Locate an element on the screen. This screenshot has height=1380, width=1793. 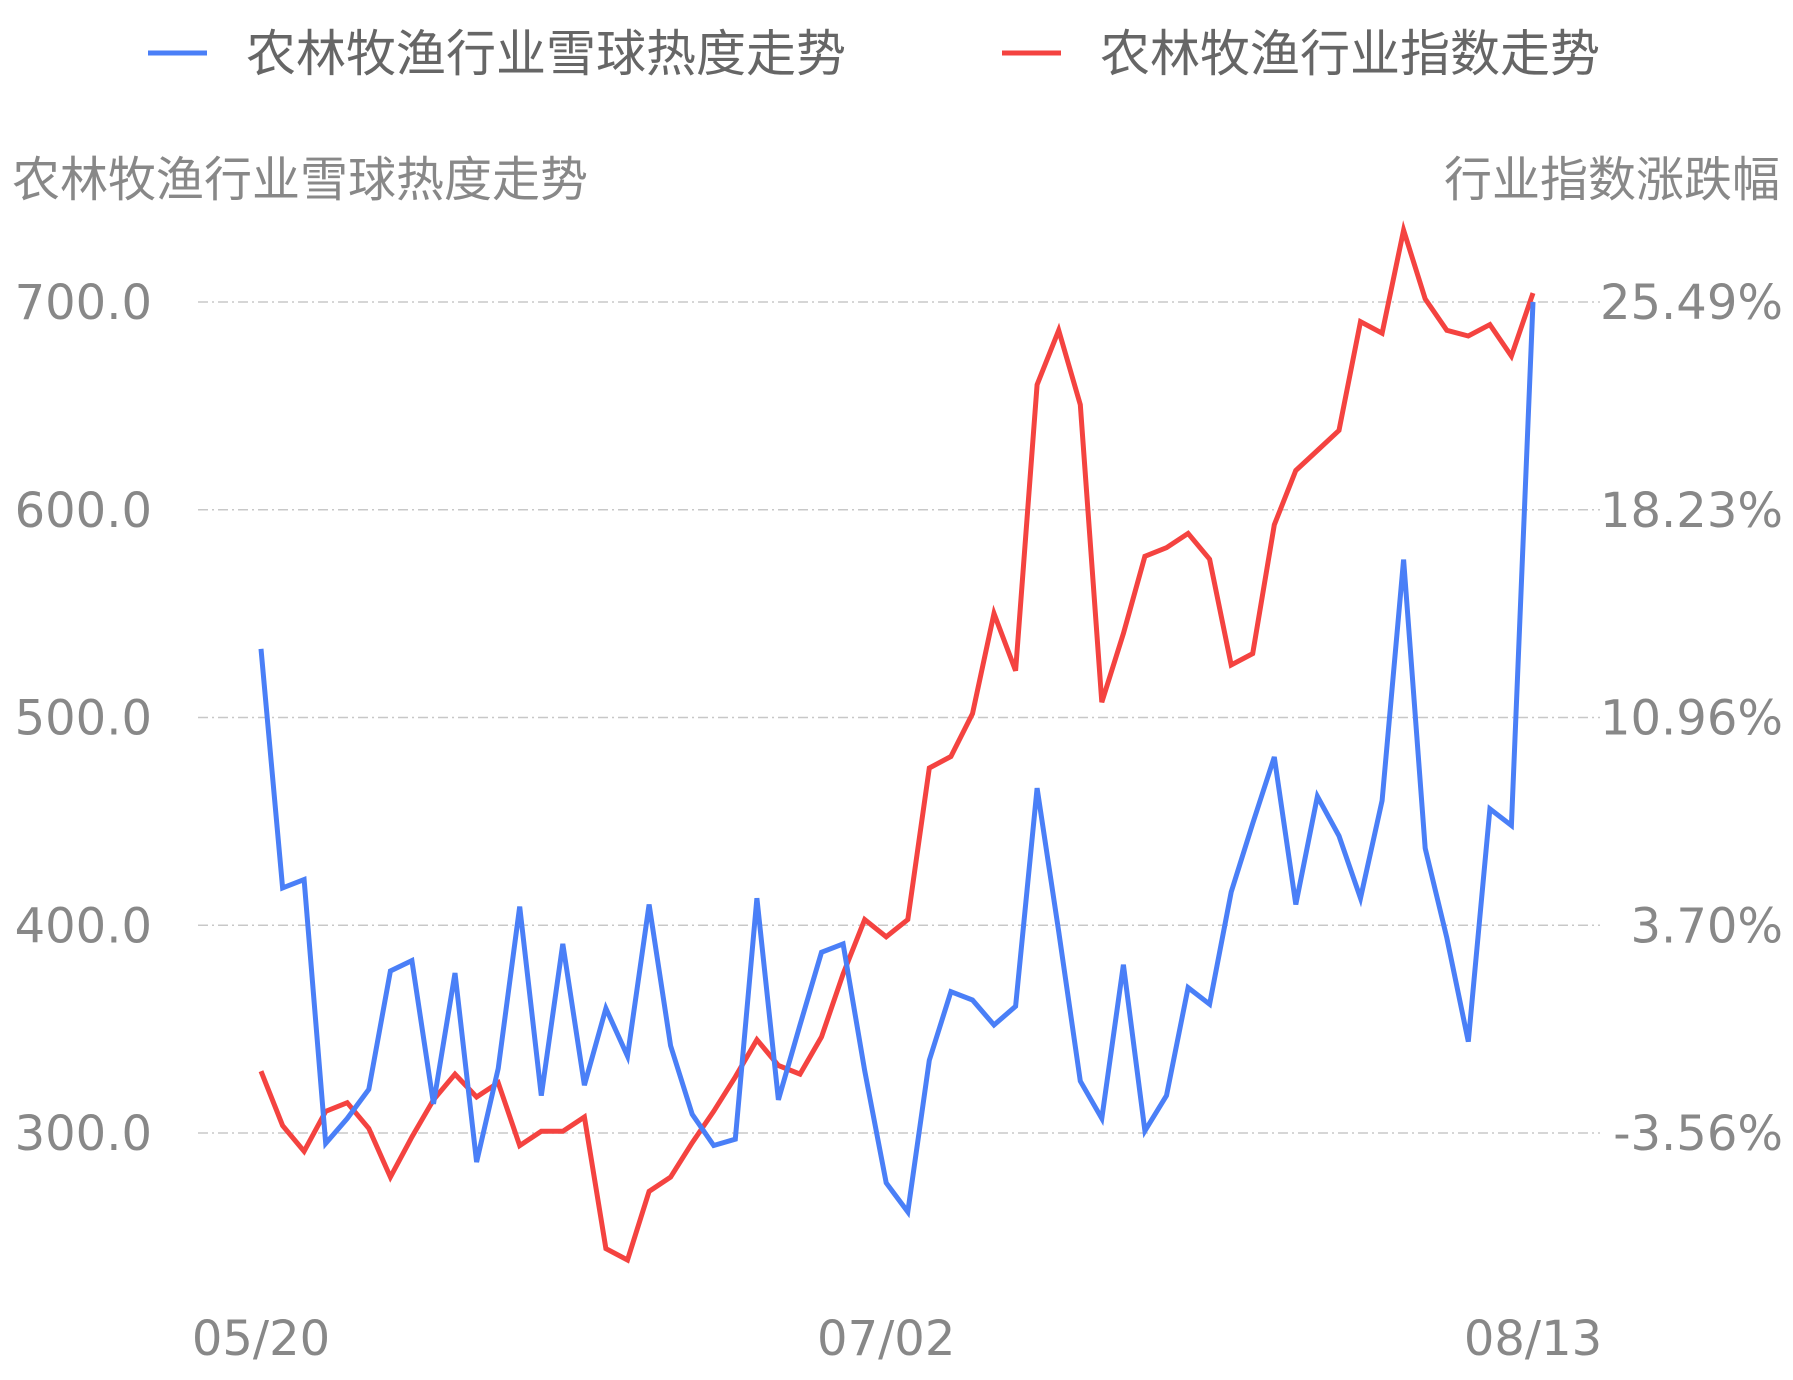
legend-label-index: 农林牧渔行业指数走势 is located at coordinates (1350, 54).